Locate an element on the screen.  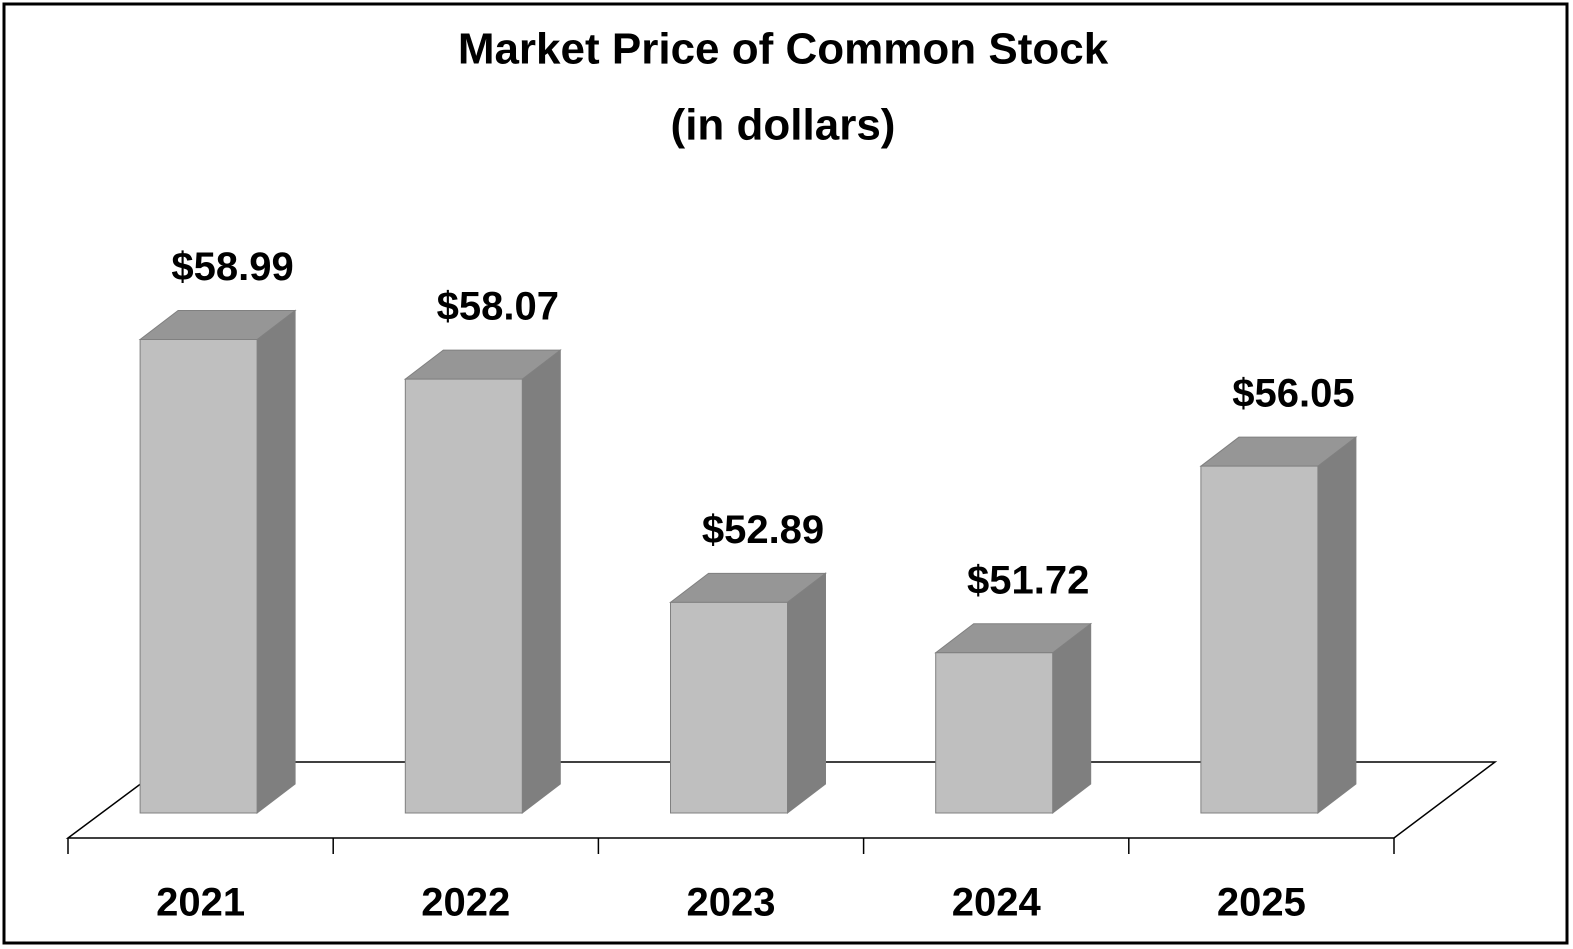
x-tick-label: 2025 is located at coordinates (1261, 903).